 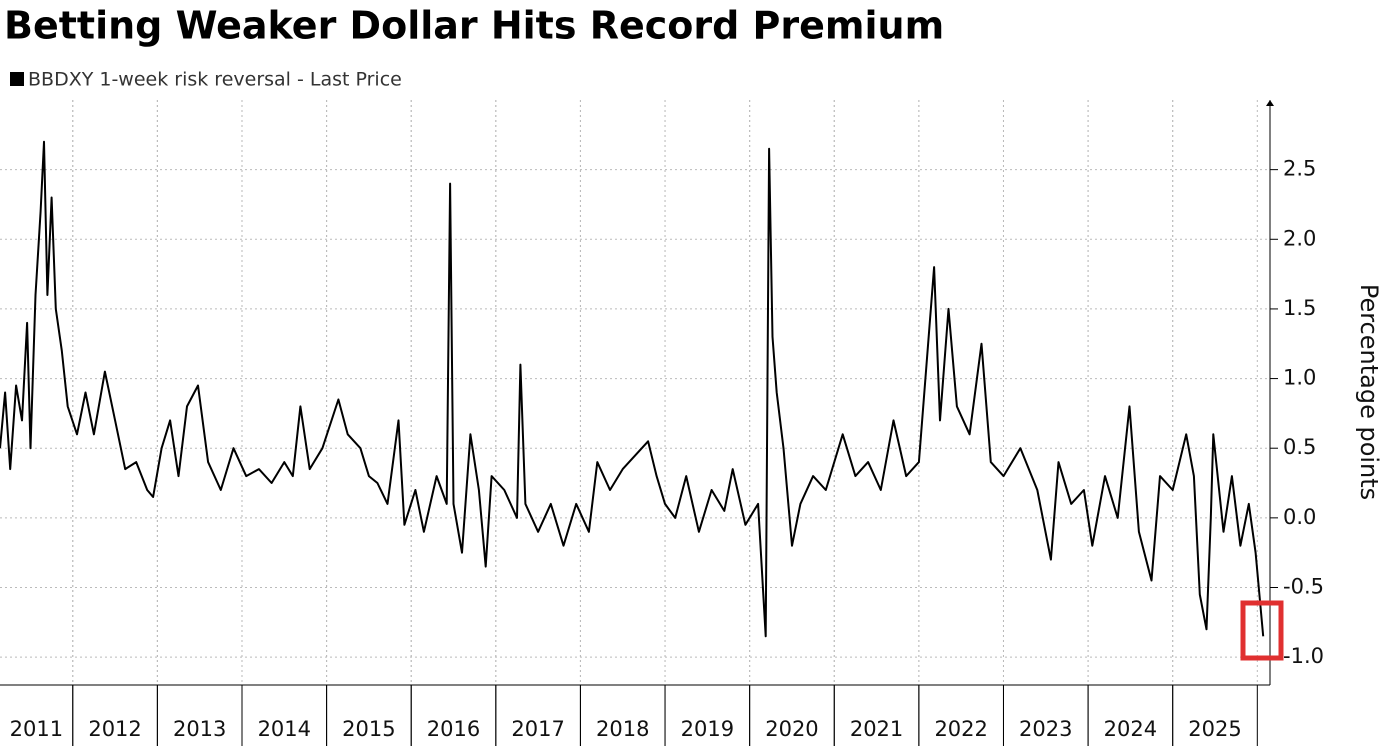 What do you see at coordinates (960, 729) in the screenshot?
I see `x-tick-label: 2022` at bounding box center [960, 729].